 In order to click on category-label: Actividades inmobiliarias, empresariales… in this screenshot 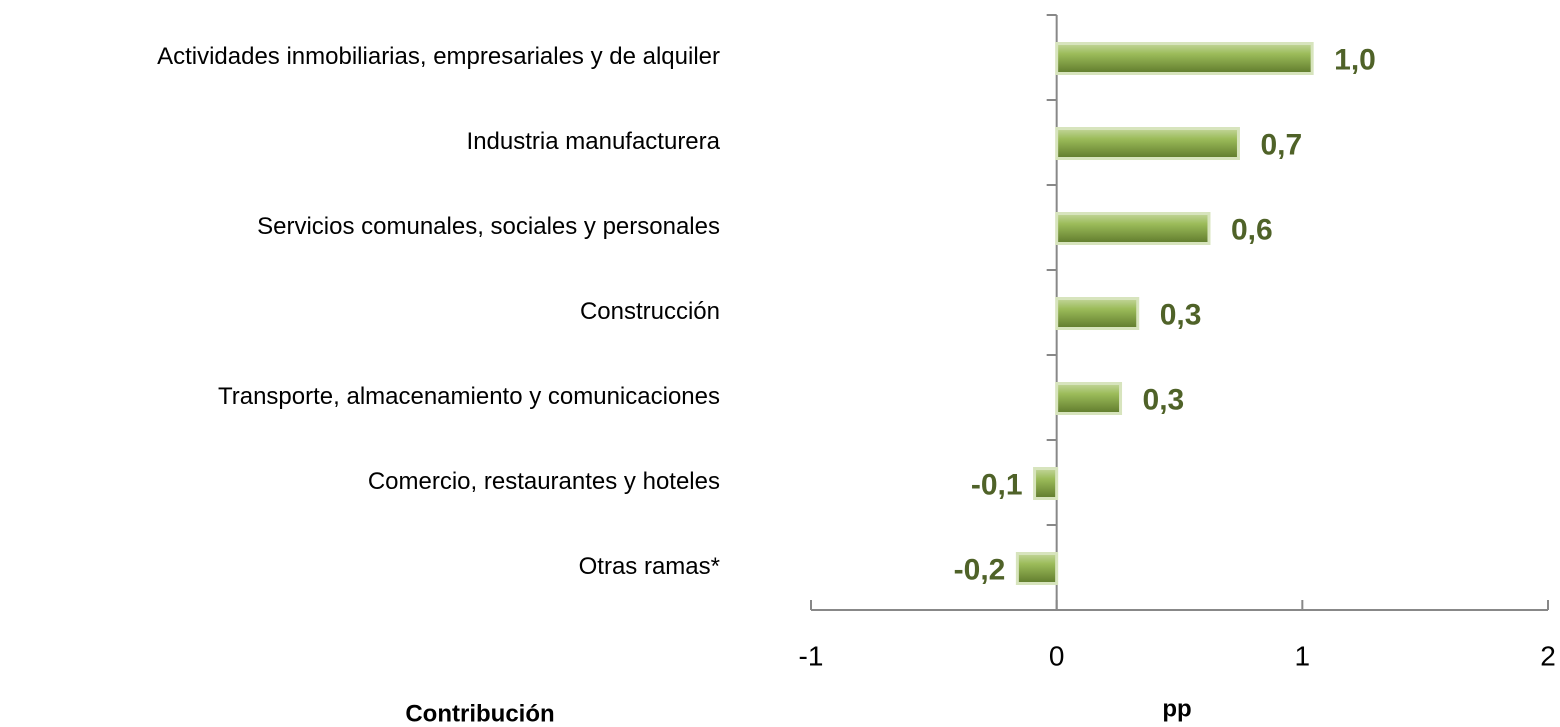, I will do `click(438, 56)`.